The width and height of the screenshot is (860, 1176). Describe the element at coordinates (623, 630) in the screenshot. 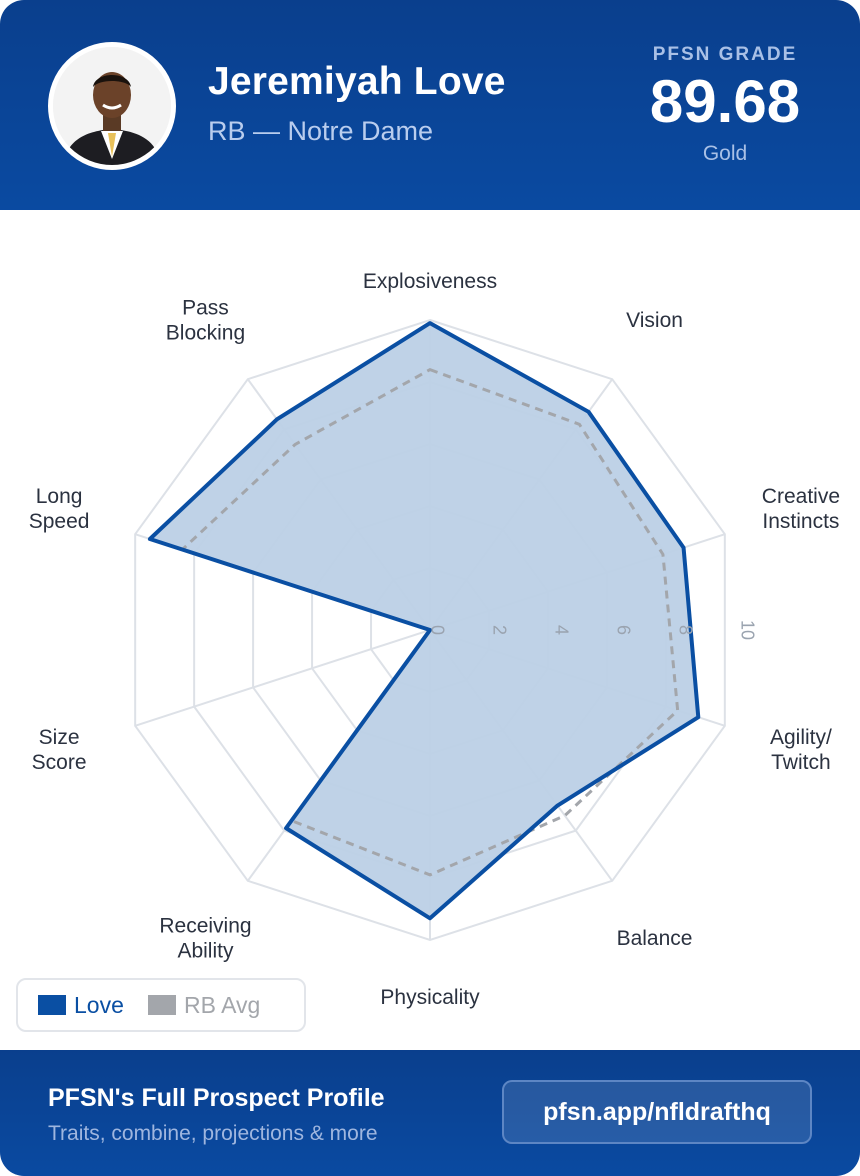

I see `tick-label: 6` at that location.